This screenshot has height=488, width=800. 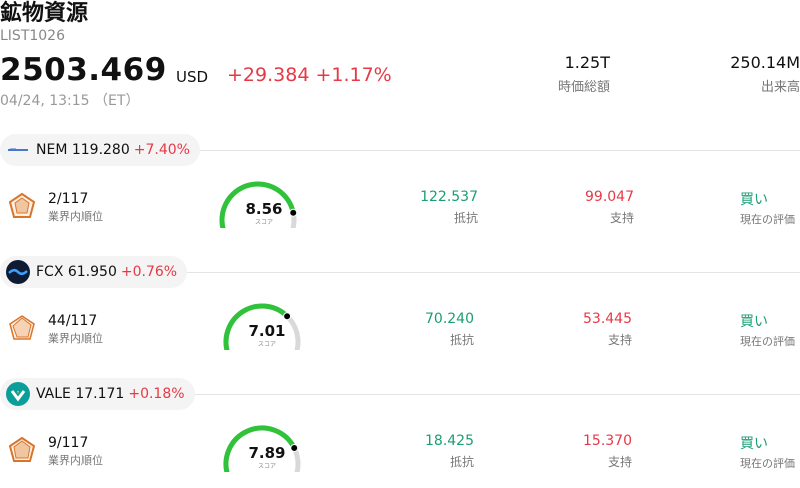 What do you see at coordinates (449, 441) in the screenshot?
I see `resistance-value: 18.425` at bounding box center [449, 441].